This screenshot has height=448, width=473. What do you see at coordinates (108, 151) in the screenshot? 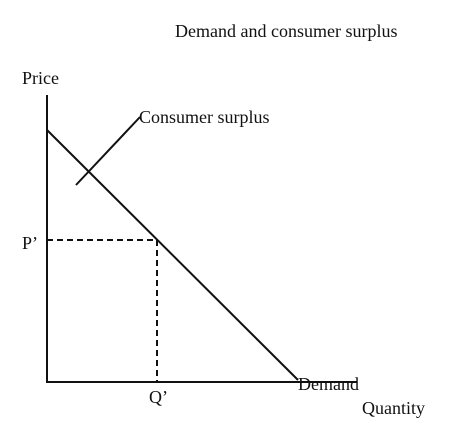
I see `surplus-pointer` at bounding box center [108, 151].